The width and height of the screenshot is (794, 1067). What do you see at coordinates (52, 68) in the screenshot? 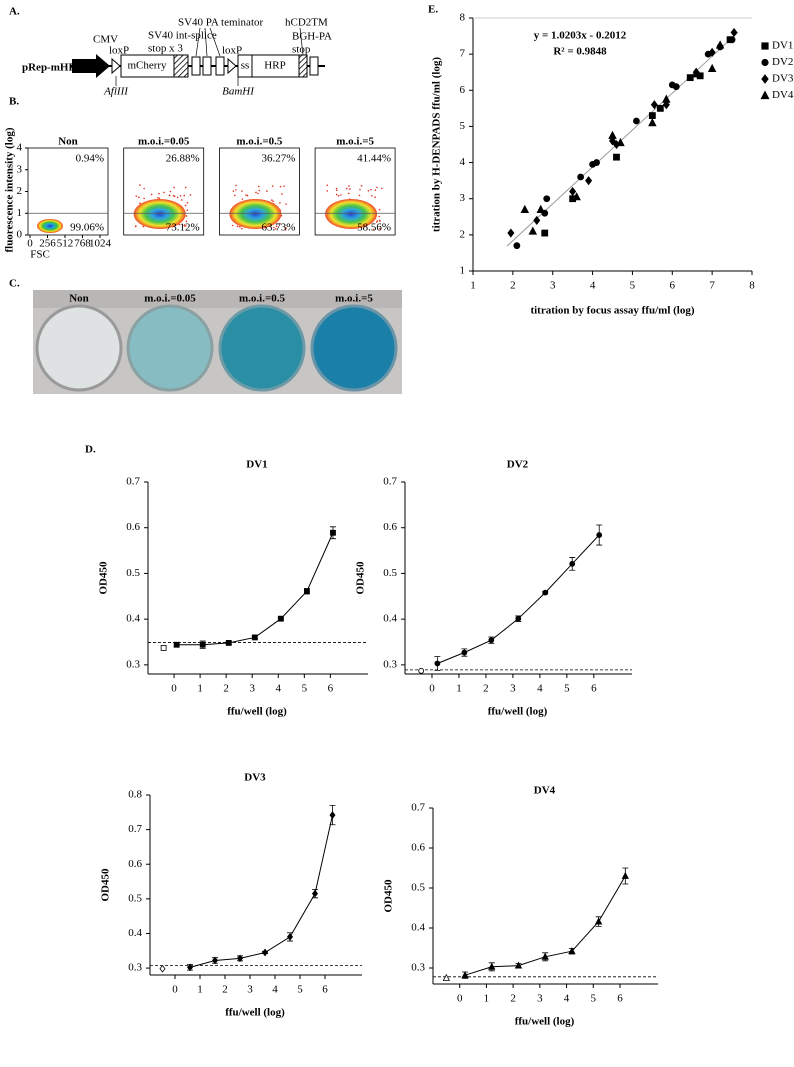
I see `plasmid-name: pRep-mHRP` at bounding box center [52, 68].